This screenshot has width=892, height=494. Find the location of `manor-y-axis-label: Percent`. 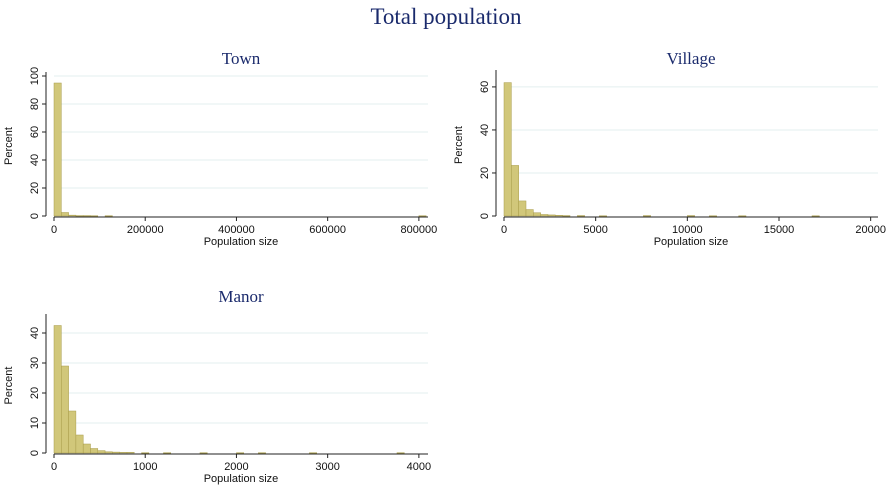

manor-y-axis-label: Percent is located at coordinates (9, 386).